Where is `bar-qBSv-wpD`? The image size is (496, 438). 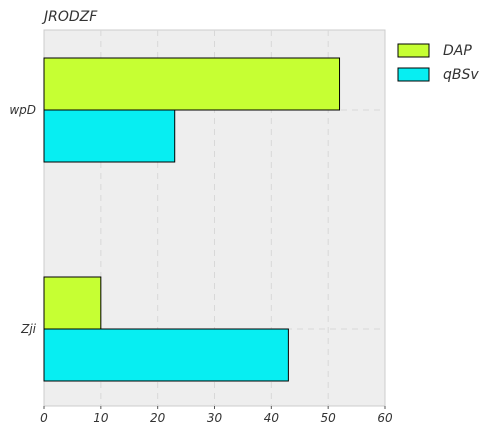
bar-qBSv-wpD is located at coordinates (109, 136).